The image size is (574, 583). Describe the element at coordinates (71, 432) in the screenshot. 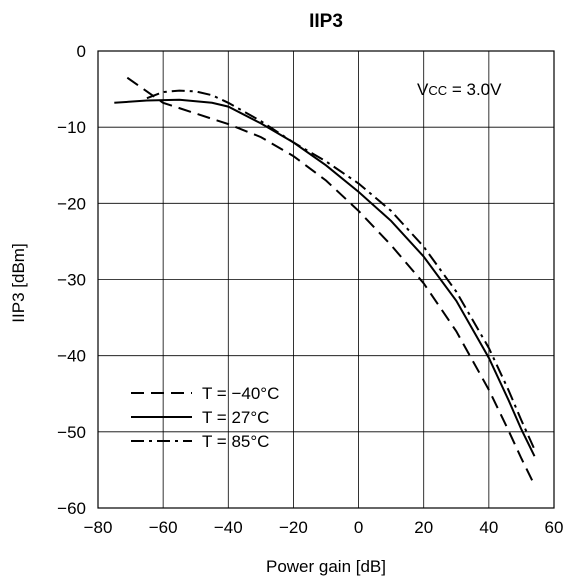

I see `y-tick-label: −50` at that location.